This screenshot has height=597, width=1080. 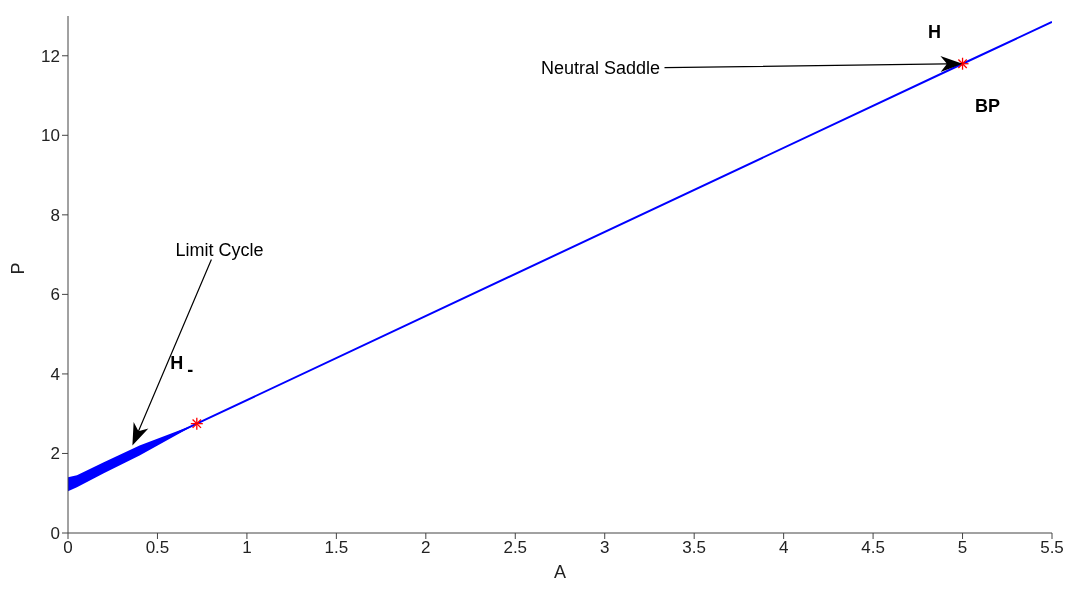 What do you see at coordinates (18, 268) in the screenshot?
I see `y-axis-title: P` at bounding box center [18, 268].